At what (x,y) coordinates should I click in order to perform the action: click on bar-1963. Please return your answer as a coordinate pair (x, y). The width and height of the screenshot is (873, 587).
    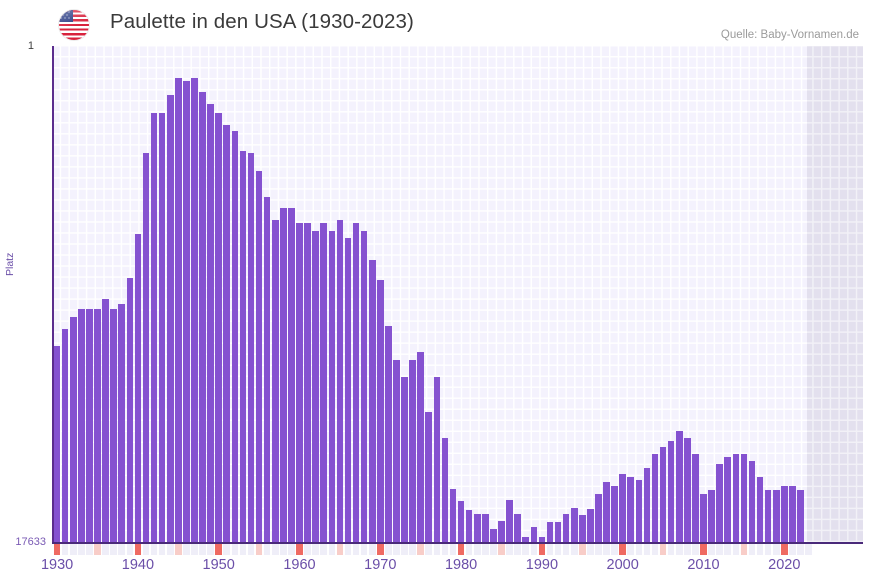
    Looking at the image, I should click on (324, 382).